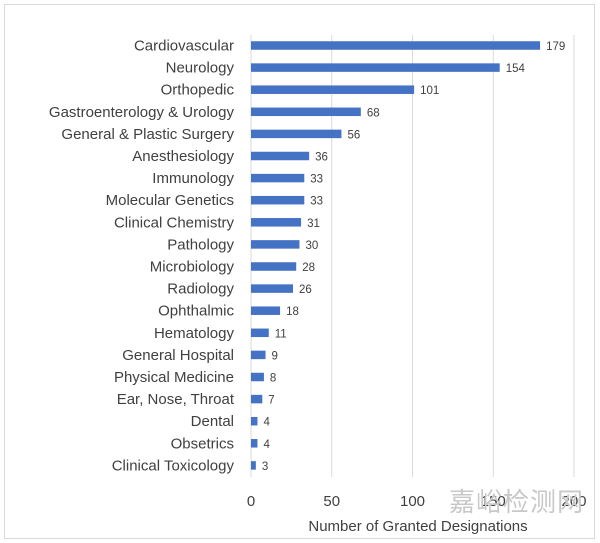  Describe the element at coordinates (271, 401) in the screenshot. I see `data-label: 7` at that location.